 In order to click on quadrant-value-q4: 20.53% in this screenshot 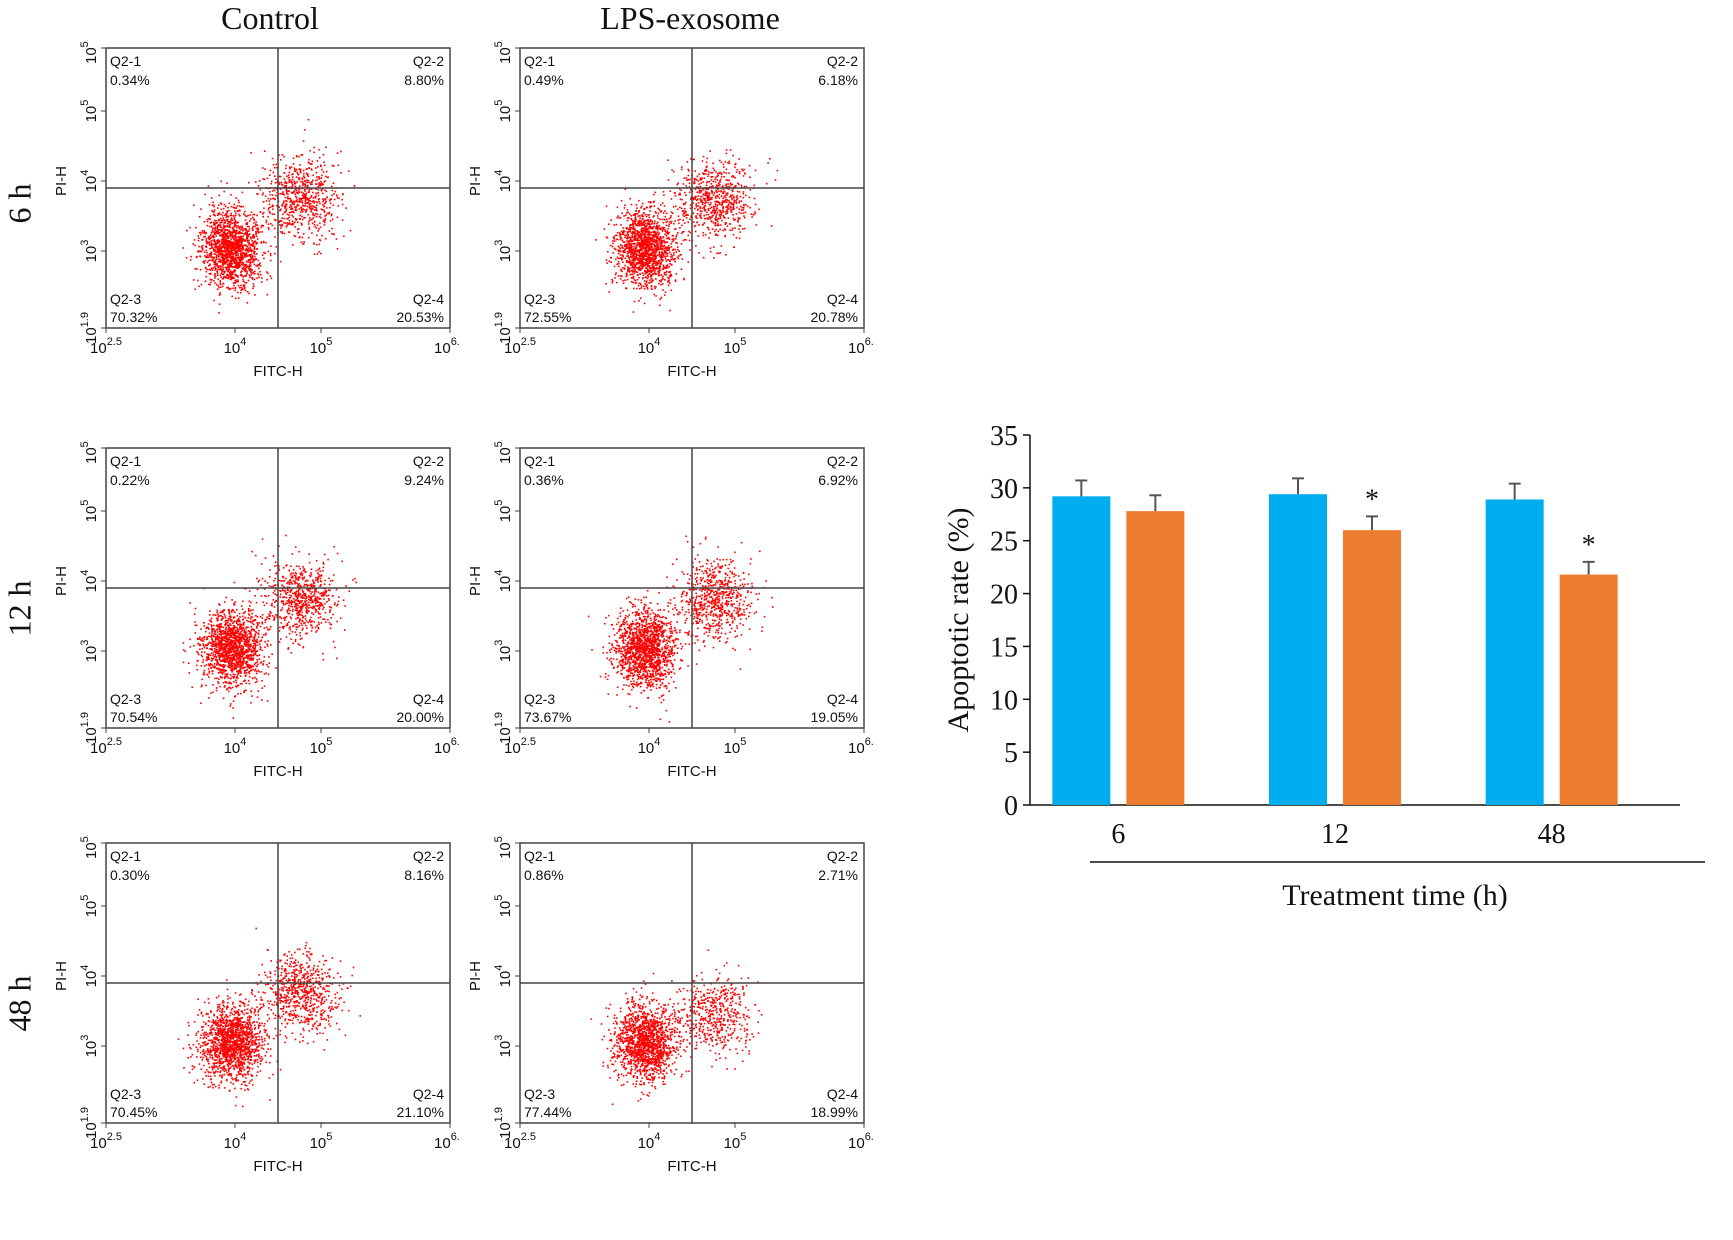, I will do `click(420, 317)`.